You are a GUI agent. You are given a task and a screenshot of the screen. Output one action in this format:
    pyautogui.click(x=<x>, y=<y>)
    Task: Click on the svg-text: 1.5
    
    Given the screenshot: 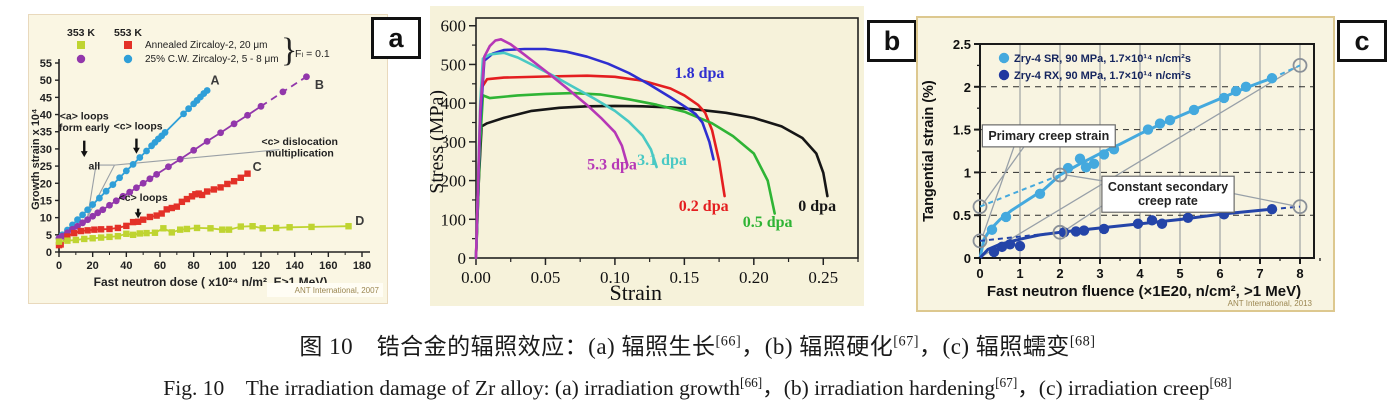 What is the action you would take?
    pyautogui.click(x=962, y=130)
    